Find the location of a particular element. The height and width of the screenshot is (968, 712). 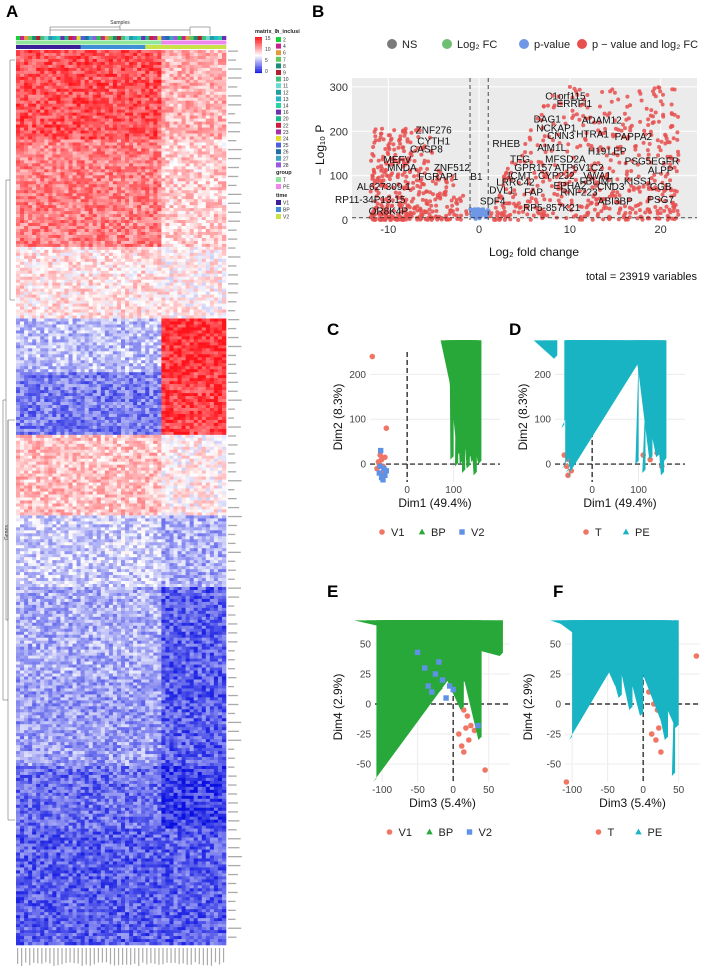

annotation-time-cell is located at coordinates (34, 47).